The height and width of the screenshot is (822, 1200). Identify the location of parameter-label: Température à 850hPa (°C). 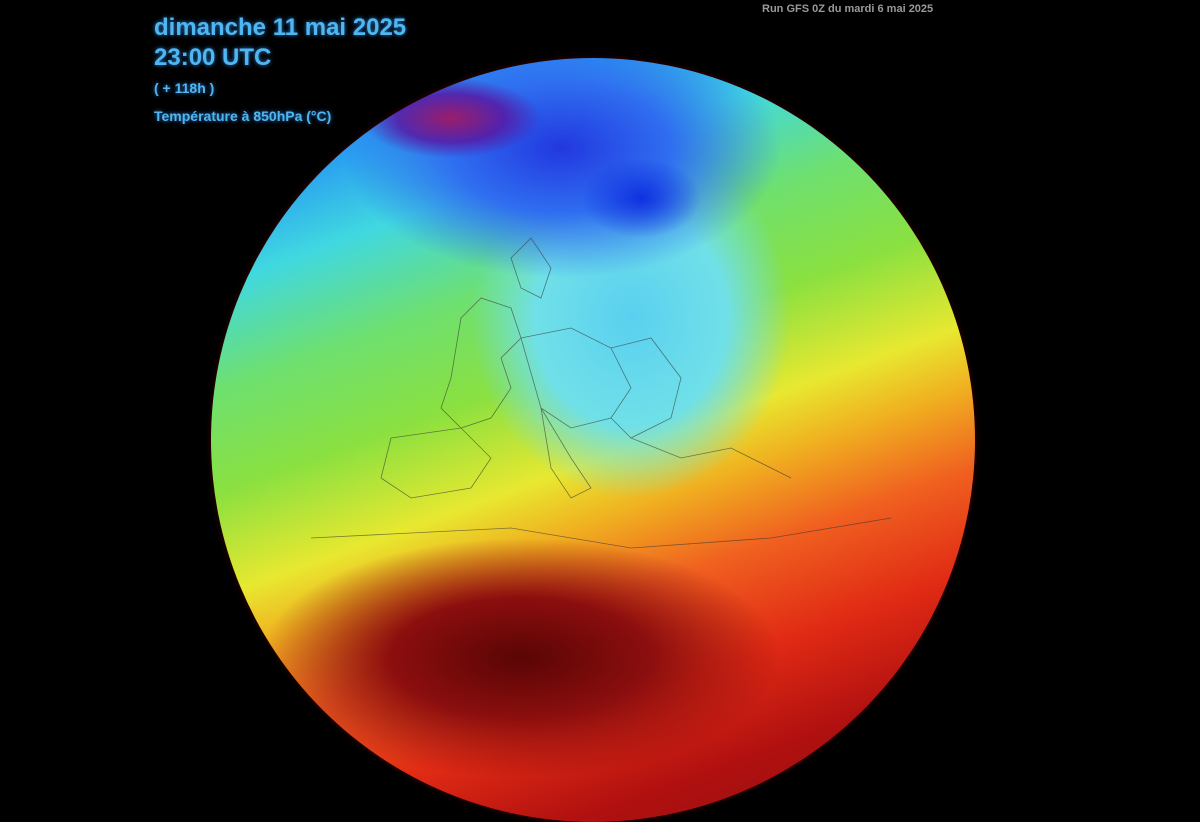
(243, 116).